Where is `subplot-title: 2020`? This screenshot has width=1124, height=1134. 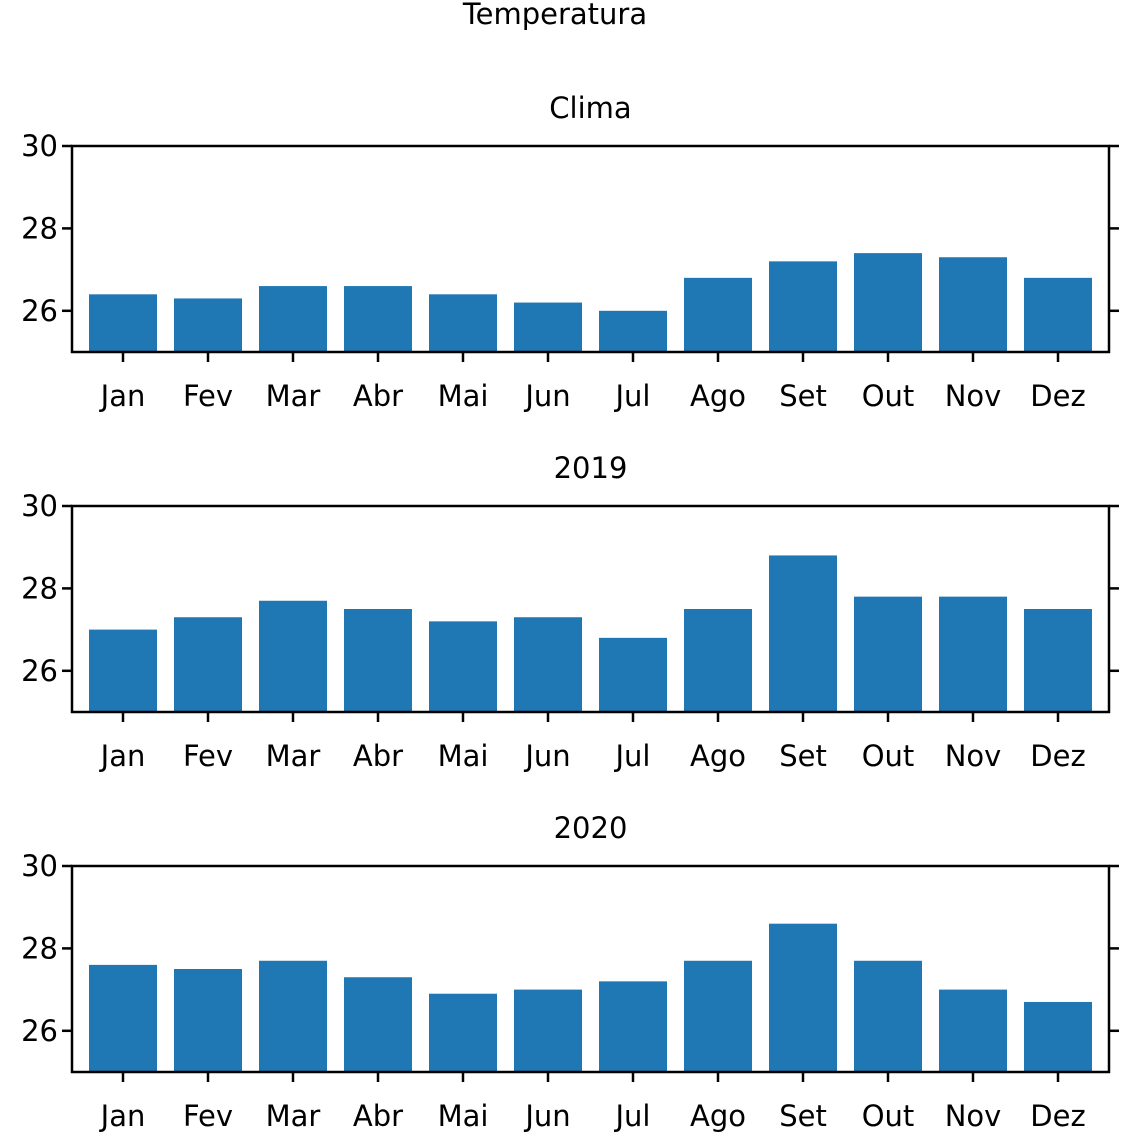 subplot-title: 2020 is located at coordinates (591, 828).